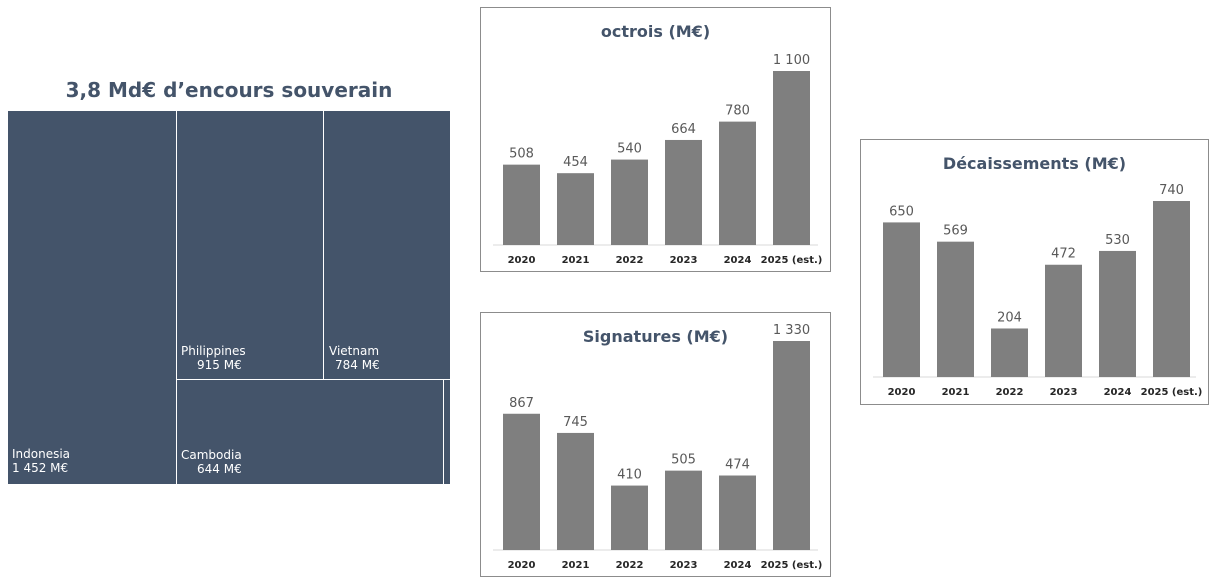 Image resolution: width=1209 pixels, height=577 pixels. Describe the element at coordinates (250, 245) in the screenshot. I see `treemap-tile-philippines: Philippines 915 M€` at that location.